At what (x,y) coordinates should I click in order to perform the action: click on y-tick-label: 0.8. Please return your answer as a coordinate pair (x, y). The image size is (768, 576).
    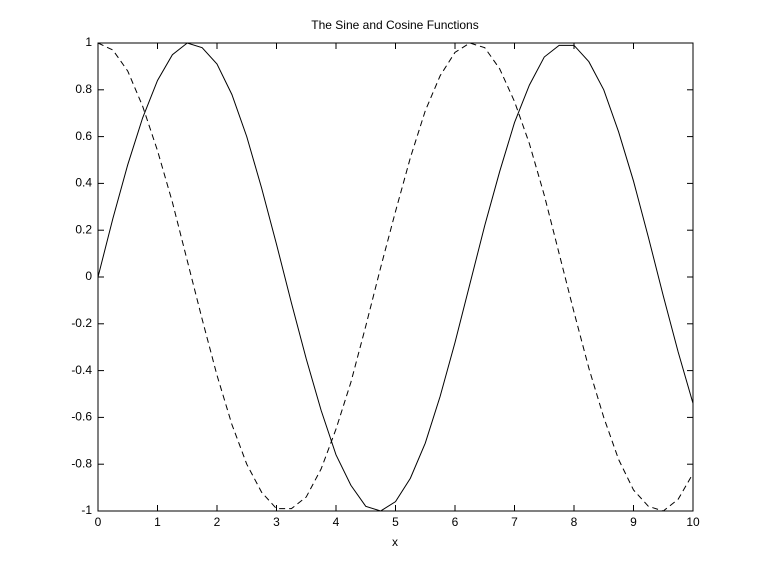
    Looking at the image, I should click on (83, 89).